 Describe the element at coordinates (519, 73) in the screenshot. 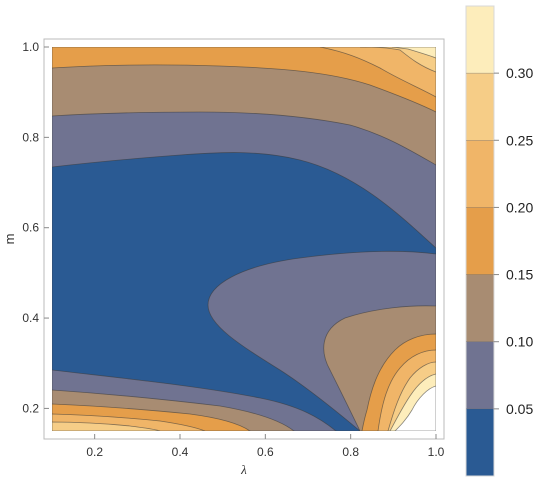

I see `legend-tick-label: 0.30` at that location.